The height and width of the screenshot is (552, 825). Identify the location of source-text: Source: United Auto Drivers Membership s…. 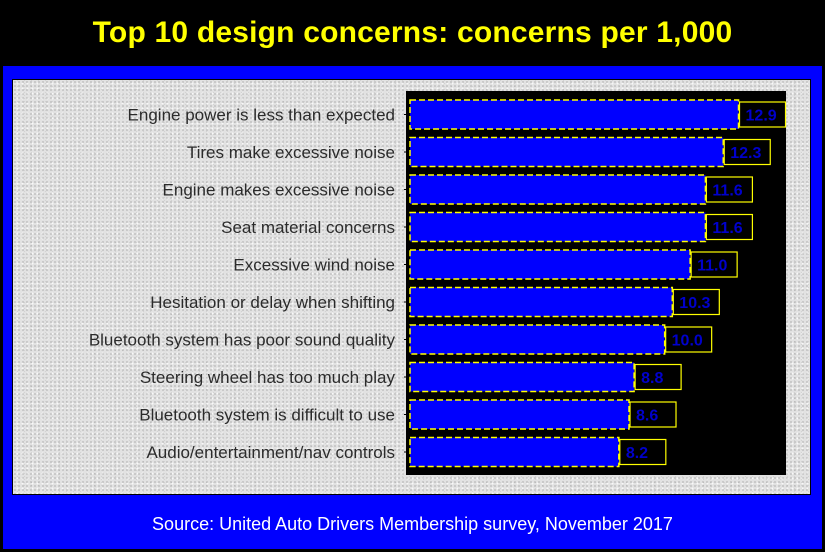
(412, 523).